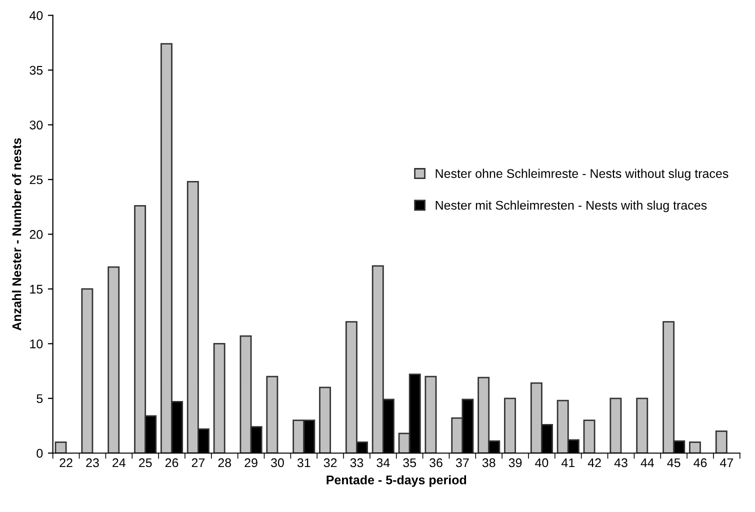  What do you see at coordinates (727, 463) in the screenshot?
I see `x-tick-label: 47` at bounding box center [727, 463].